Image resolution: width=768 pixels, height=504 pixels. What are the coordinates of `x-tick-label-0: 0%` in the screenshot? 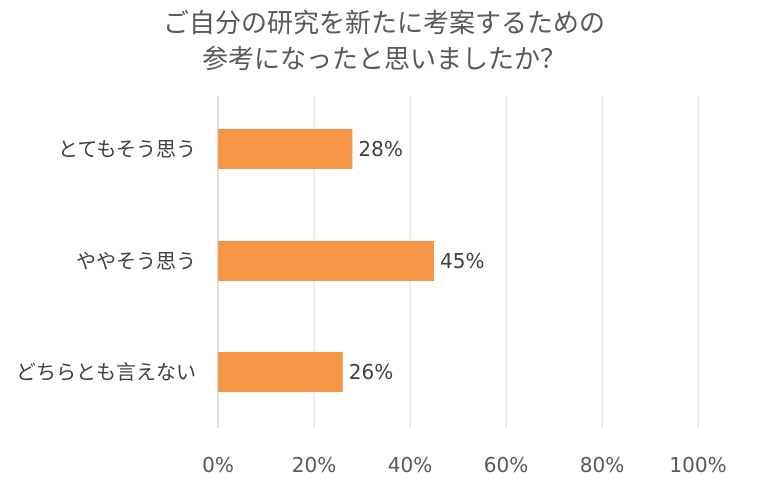 It's located at (218, 465).